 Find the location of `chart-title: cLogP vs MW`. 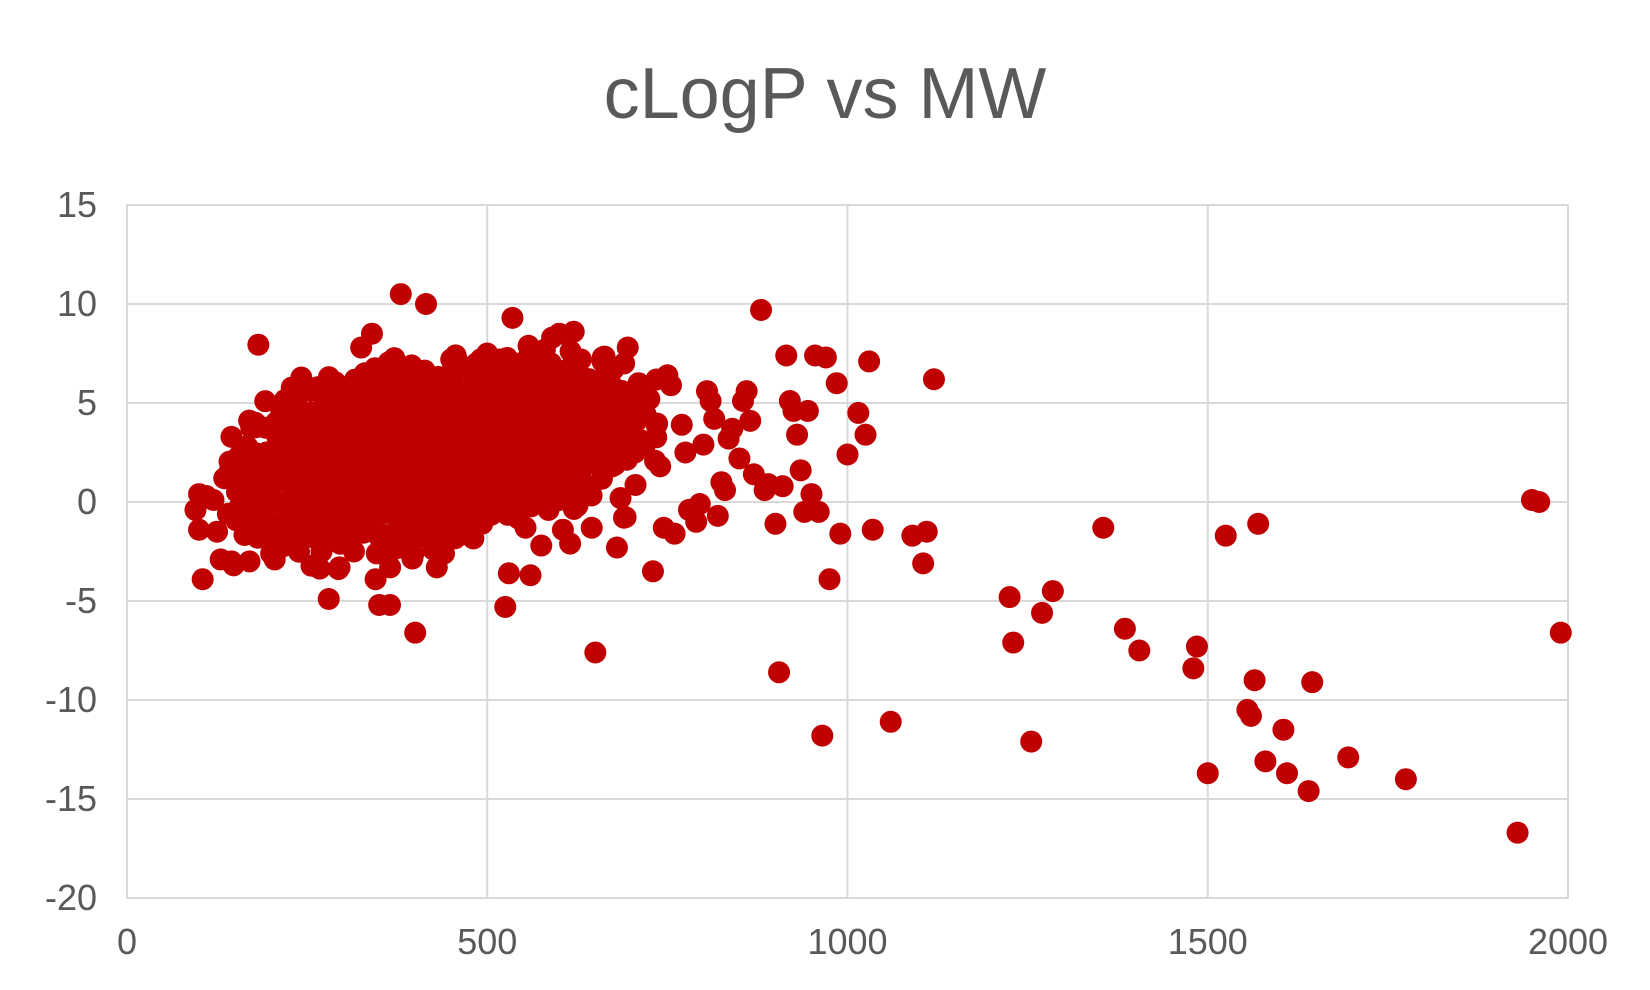

chart-title: cLogP vs MW is located at coordinates (825, 94).